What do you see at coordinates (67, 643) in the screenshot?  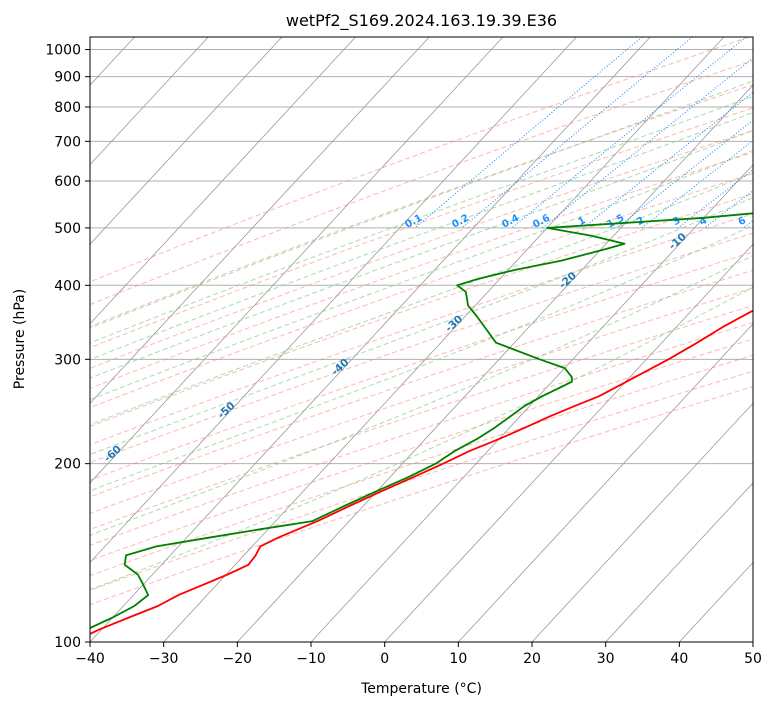 I see `y-tick-label: 100` at bounding box center [67, 643].